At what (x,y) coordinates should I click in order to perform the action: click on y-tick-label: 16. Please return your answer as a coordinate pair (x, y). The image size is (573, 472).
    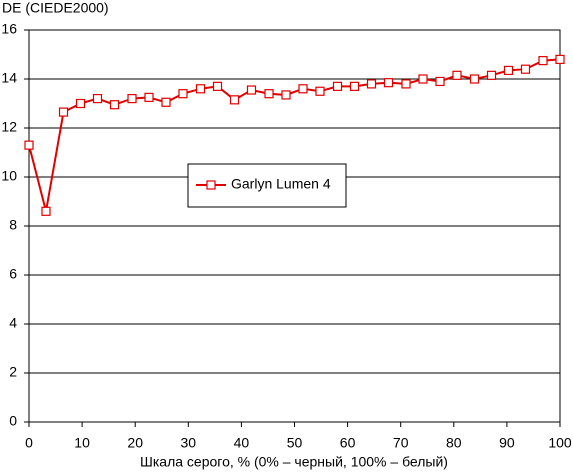
    Looking at the image, I should click on (9, 29).